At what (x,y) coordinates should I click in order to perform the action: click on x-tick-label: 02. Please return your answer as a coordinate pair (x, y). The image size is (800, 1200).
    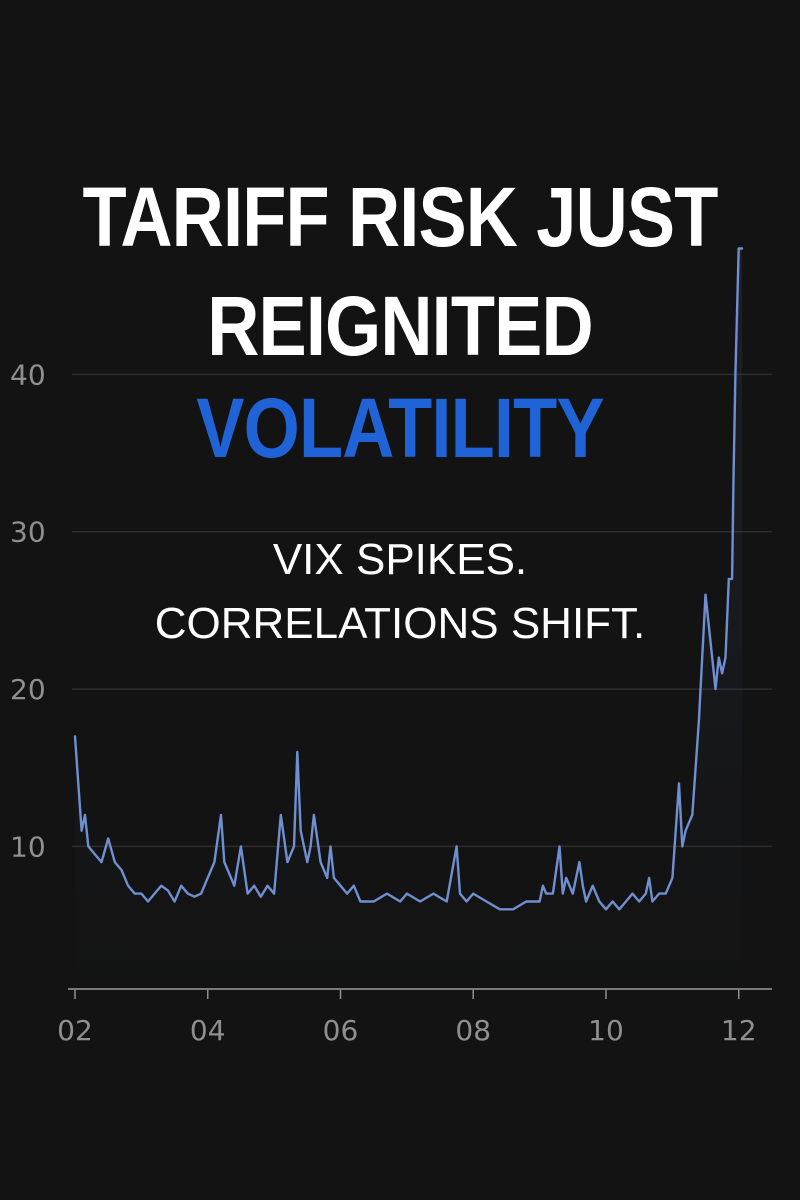
    Looking at the image, I should click on (75, 1030).